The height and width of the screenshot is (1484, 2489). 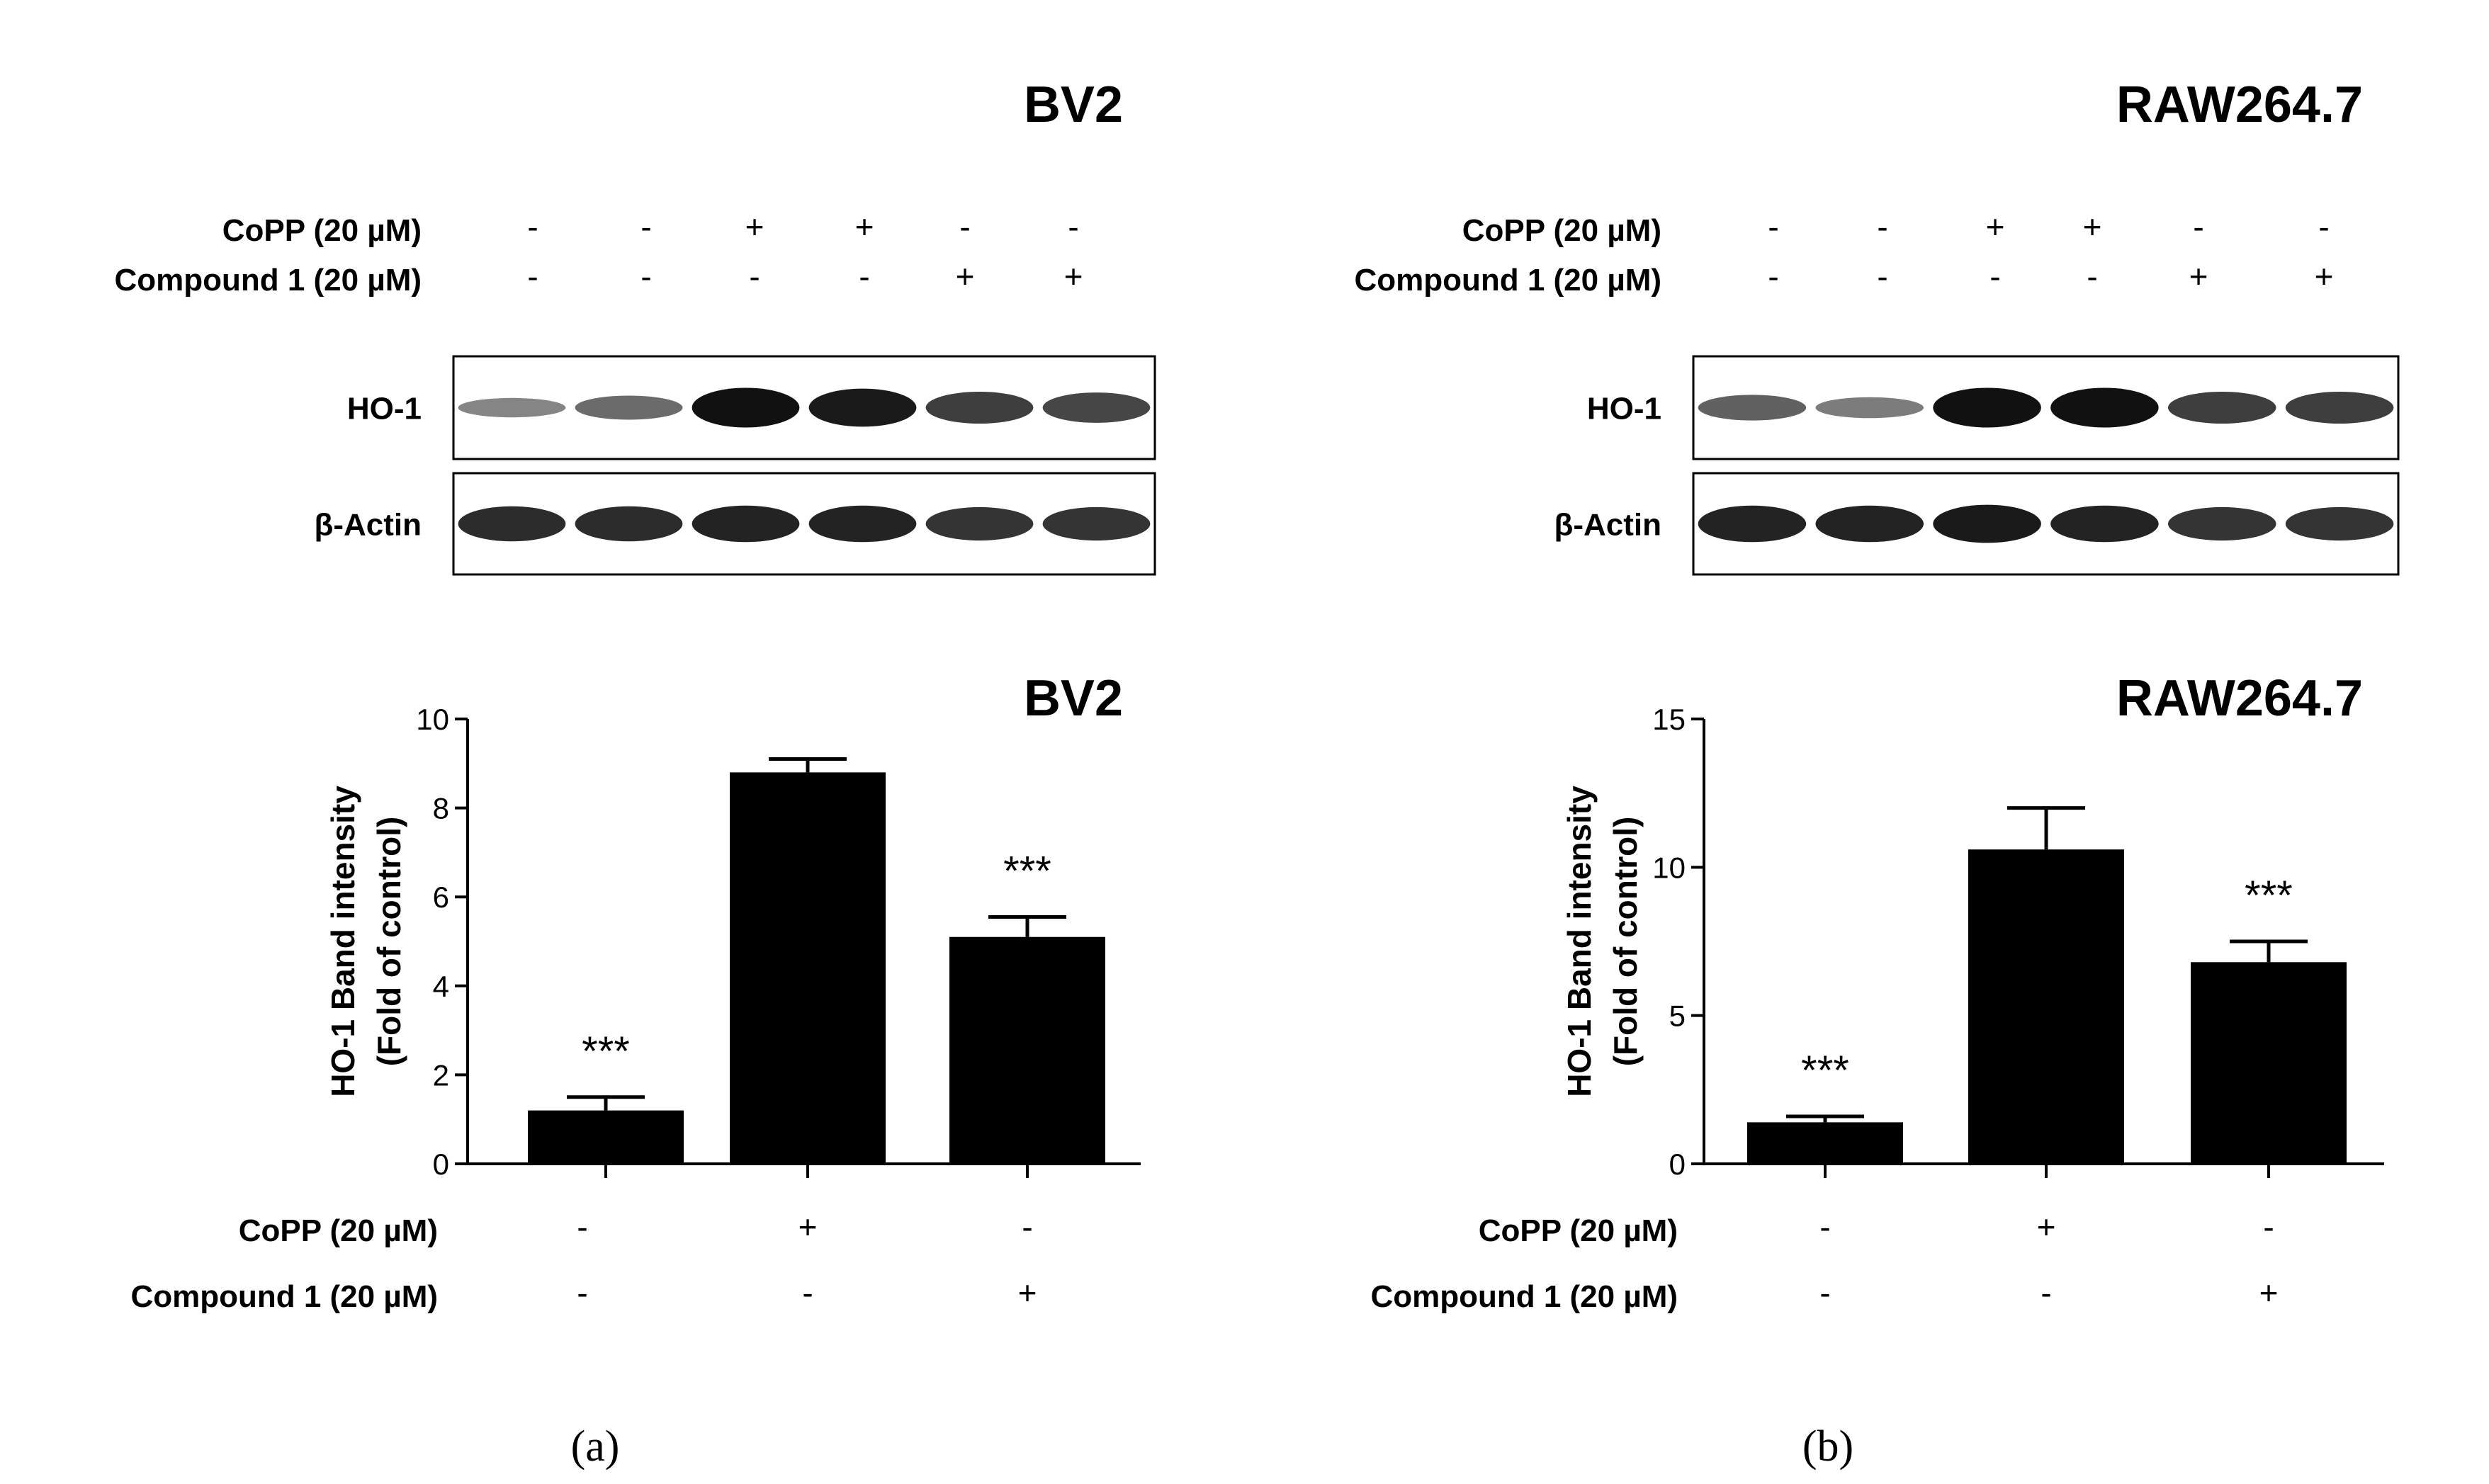 I want to click on panel-caption: (a), so click(x=595, y=1446).